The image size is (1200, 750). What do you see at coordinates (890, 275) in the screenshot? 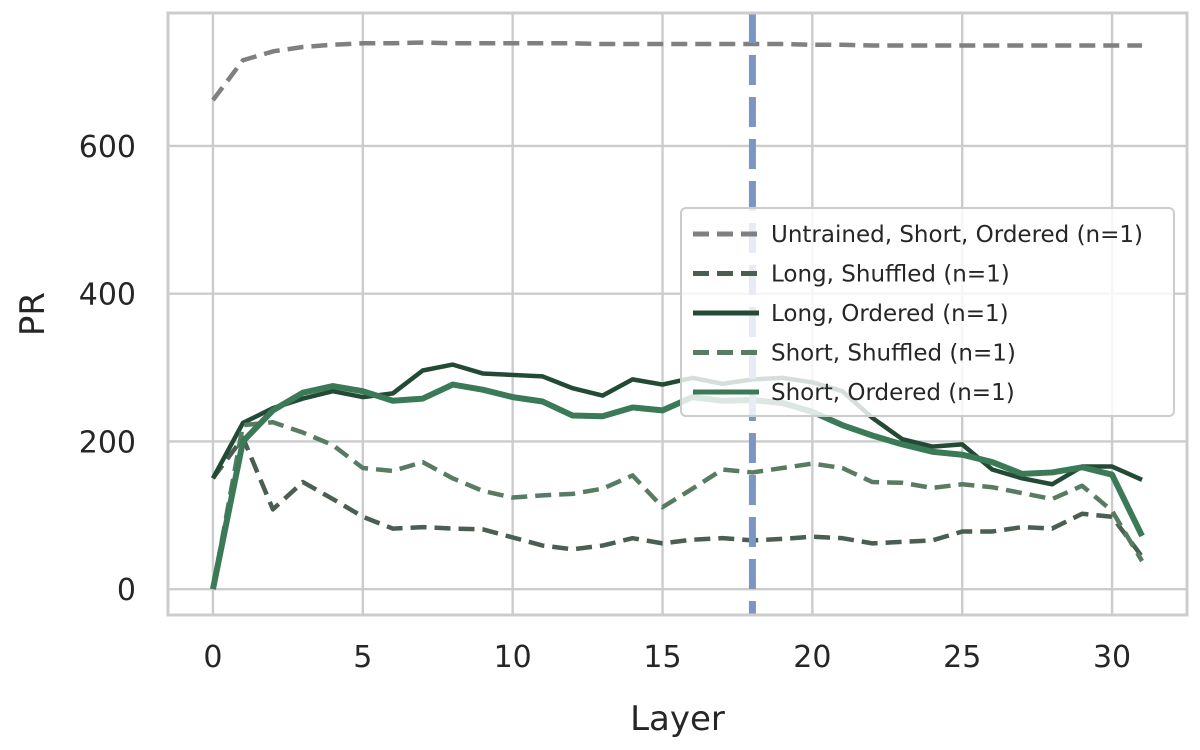
I see `legend-label-2: Long, Shuffled (n=1)` at bounding box center [890, 275].